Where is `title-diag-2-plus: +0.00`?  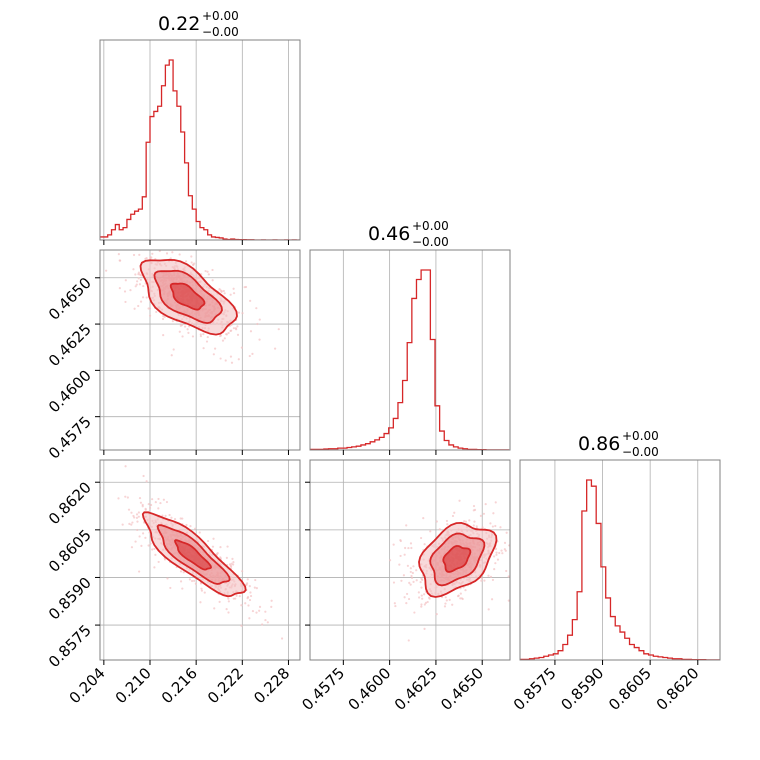 title-diag-2-plus: +0.00 is located at coordinates (640, 436).